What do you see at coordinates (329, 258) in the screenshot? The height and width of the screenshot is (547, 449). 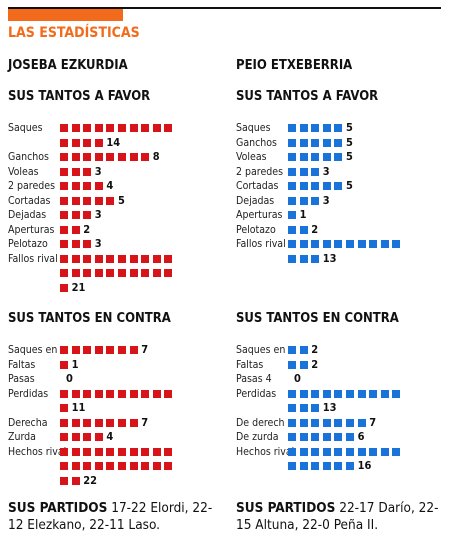 I see `count: 13` at bounding box center [329, 258].